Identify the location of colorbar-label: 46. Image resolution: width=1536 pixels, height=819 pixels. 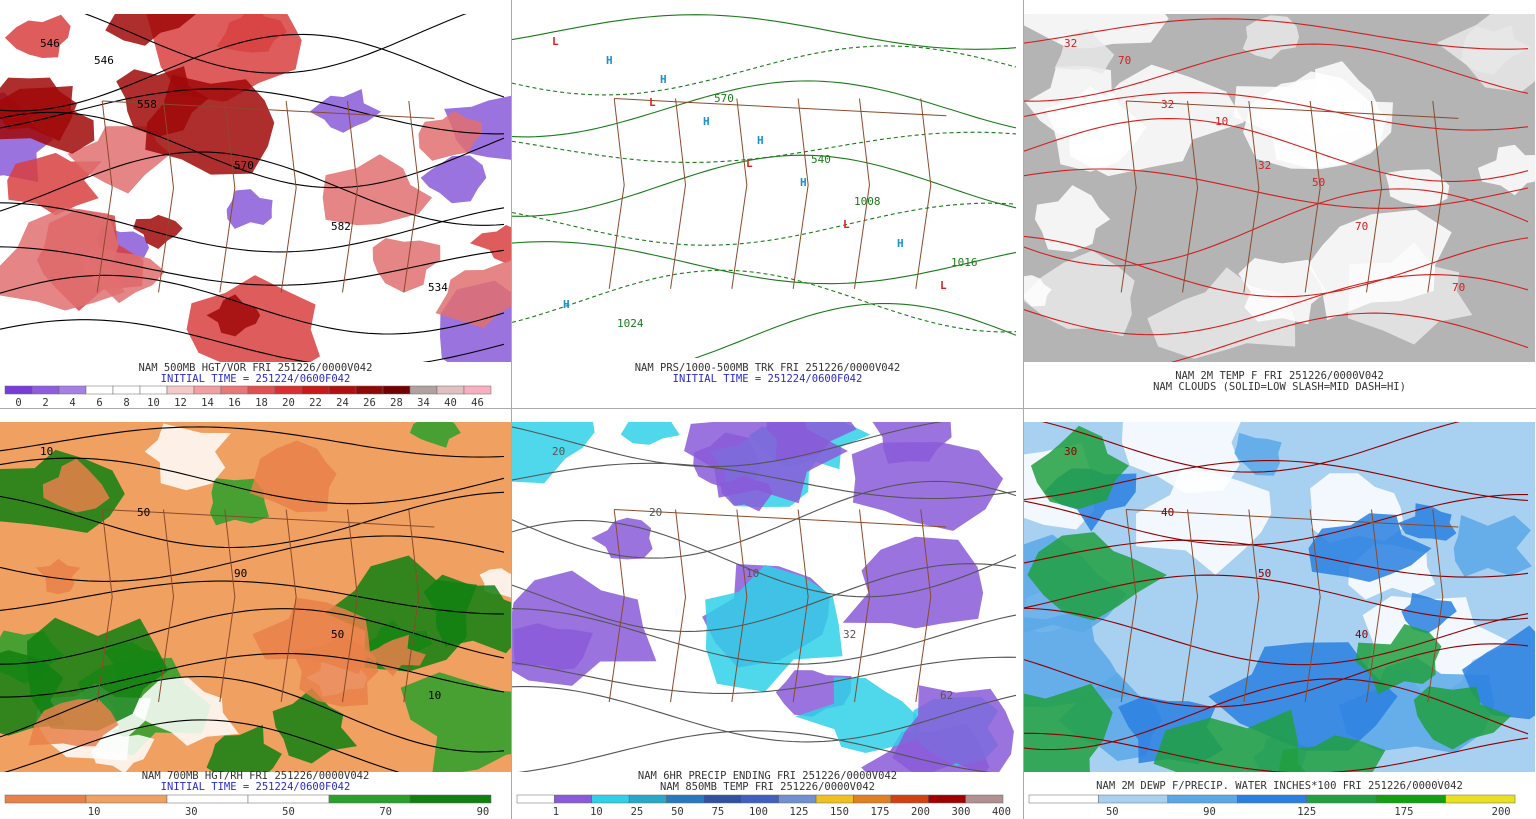
(477, 403).